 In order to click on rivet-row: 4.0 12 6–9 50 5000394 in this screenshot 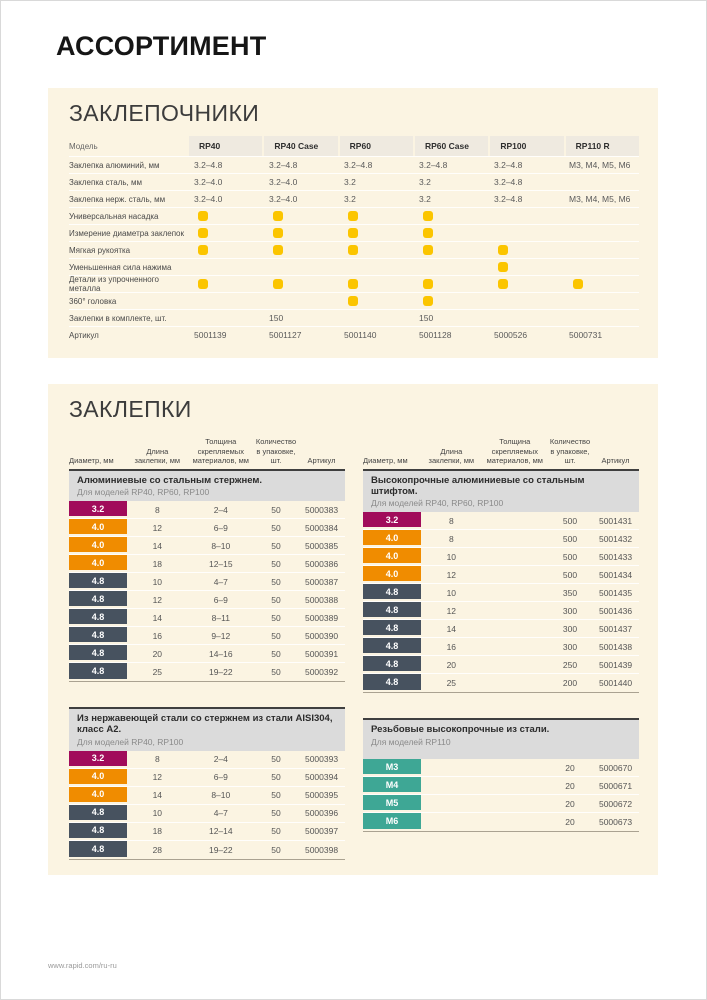, I will do `click(207, 777)`.